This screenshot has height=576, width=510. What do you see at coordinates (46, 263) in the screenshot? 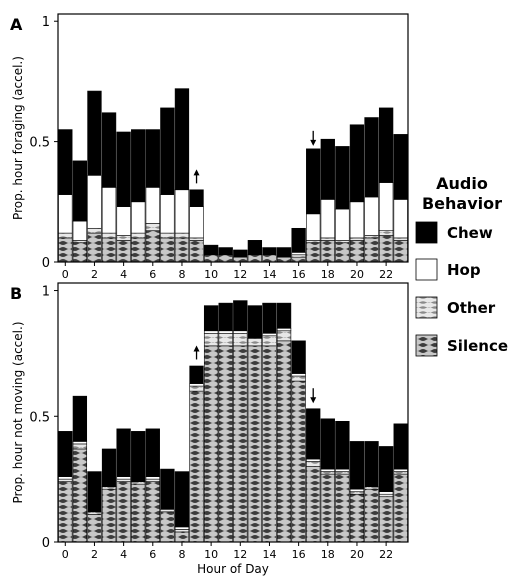
I see `panel-a-ytick-label: 0` at bounding box center [46, 263].